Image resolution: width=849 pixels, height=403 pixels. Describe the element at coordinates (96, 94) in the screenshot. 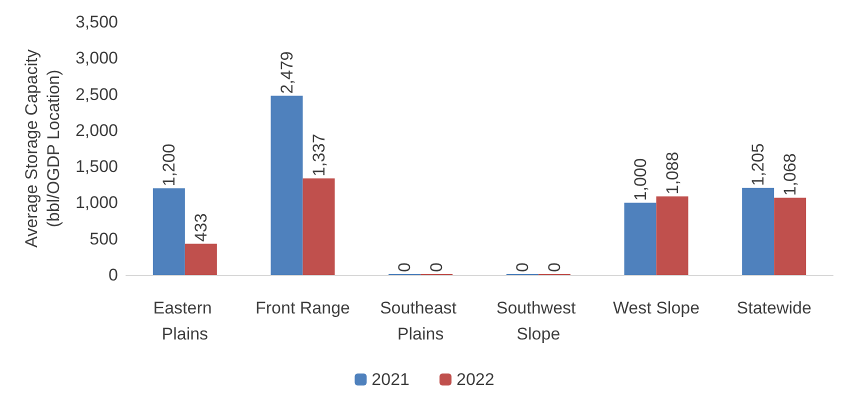

I see `y-tick-label: 2,500` at that location.